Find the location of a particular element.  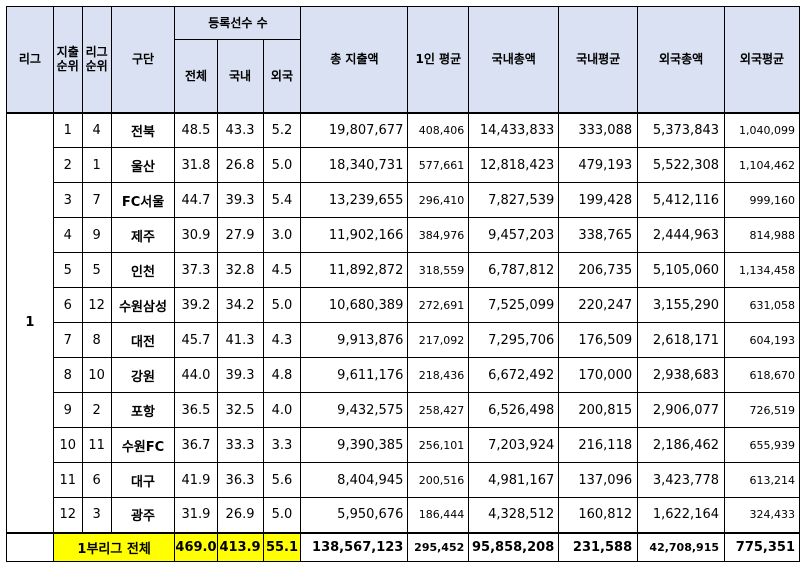

club-cell: 울산 is located at coordinates (143, 165).